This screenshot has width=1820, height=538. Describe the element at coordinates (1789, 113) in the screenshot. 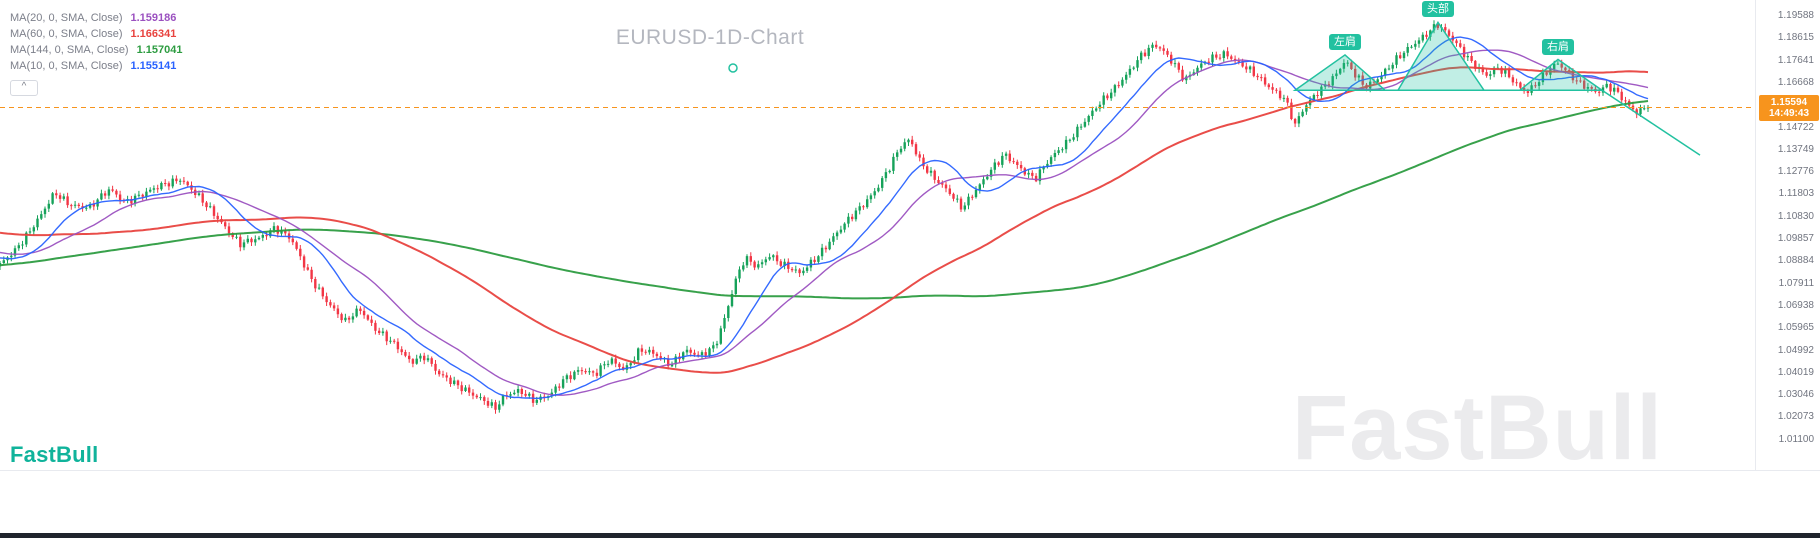

I see `countdown-timer: 14:49:43` at that location.